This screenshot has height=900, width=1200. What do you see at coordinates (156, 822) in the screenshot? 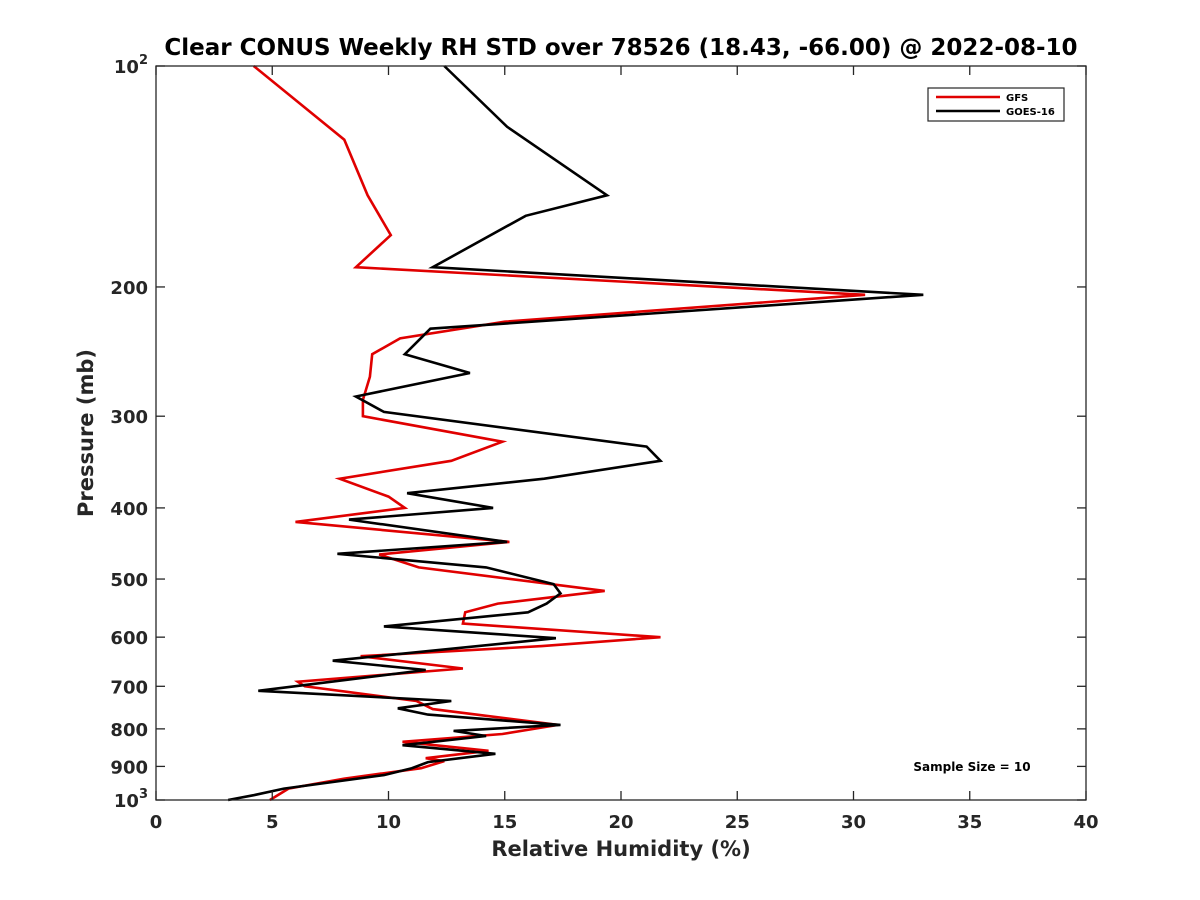
I see `x-tick-label-0: 0` at bounding box center [156, 822].